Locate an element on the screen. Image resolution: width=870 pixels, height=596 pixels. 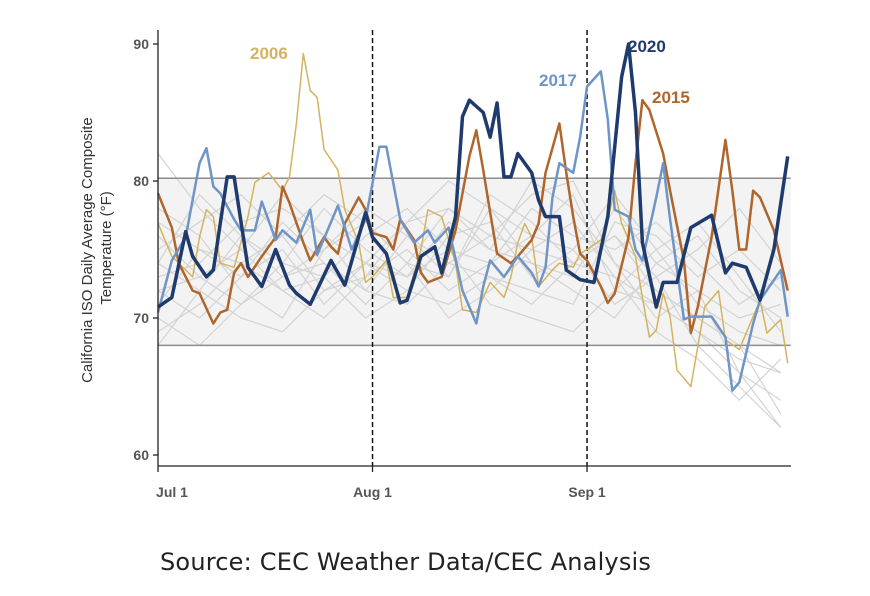
source-caption: Source: CEC Weather Data/CEC Analysis is located at coordinates (406, 562).